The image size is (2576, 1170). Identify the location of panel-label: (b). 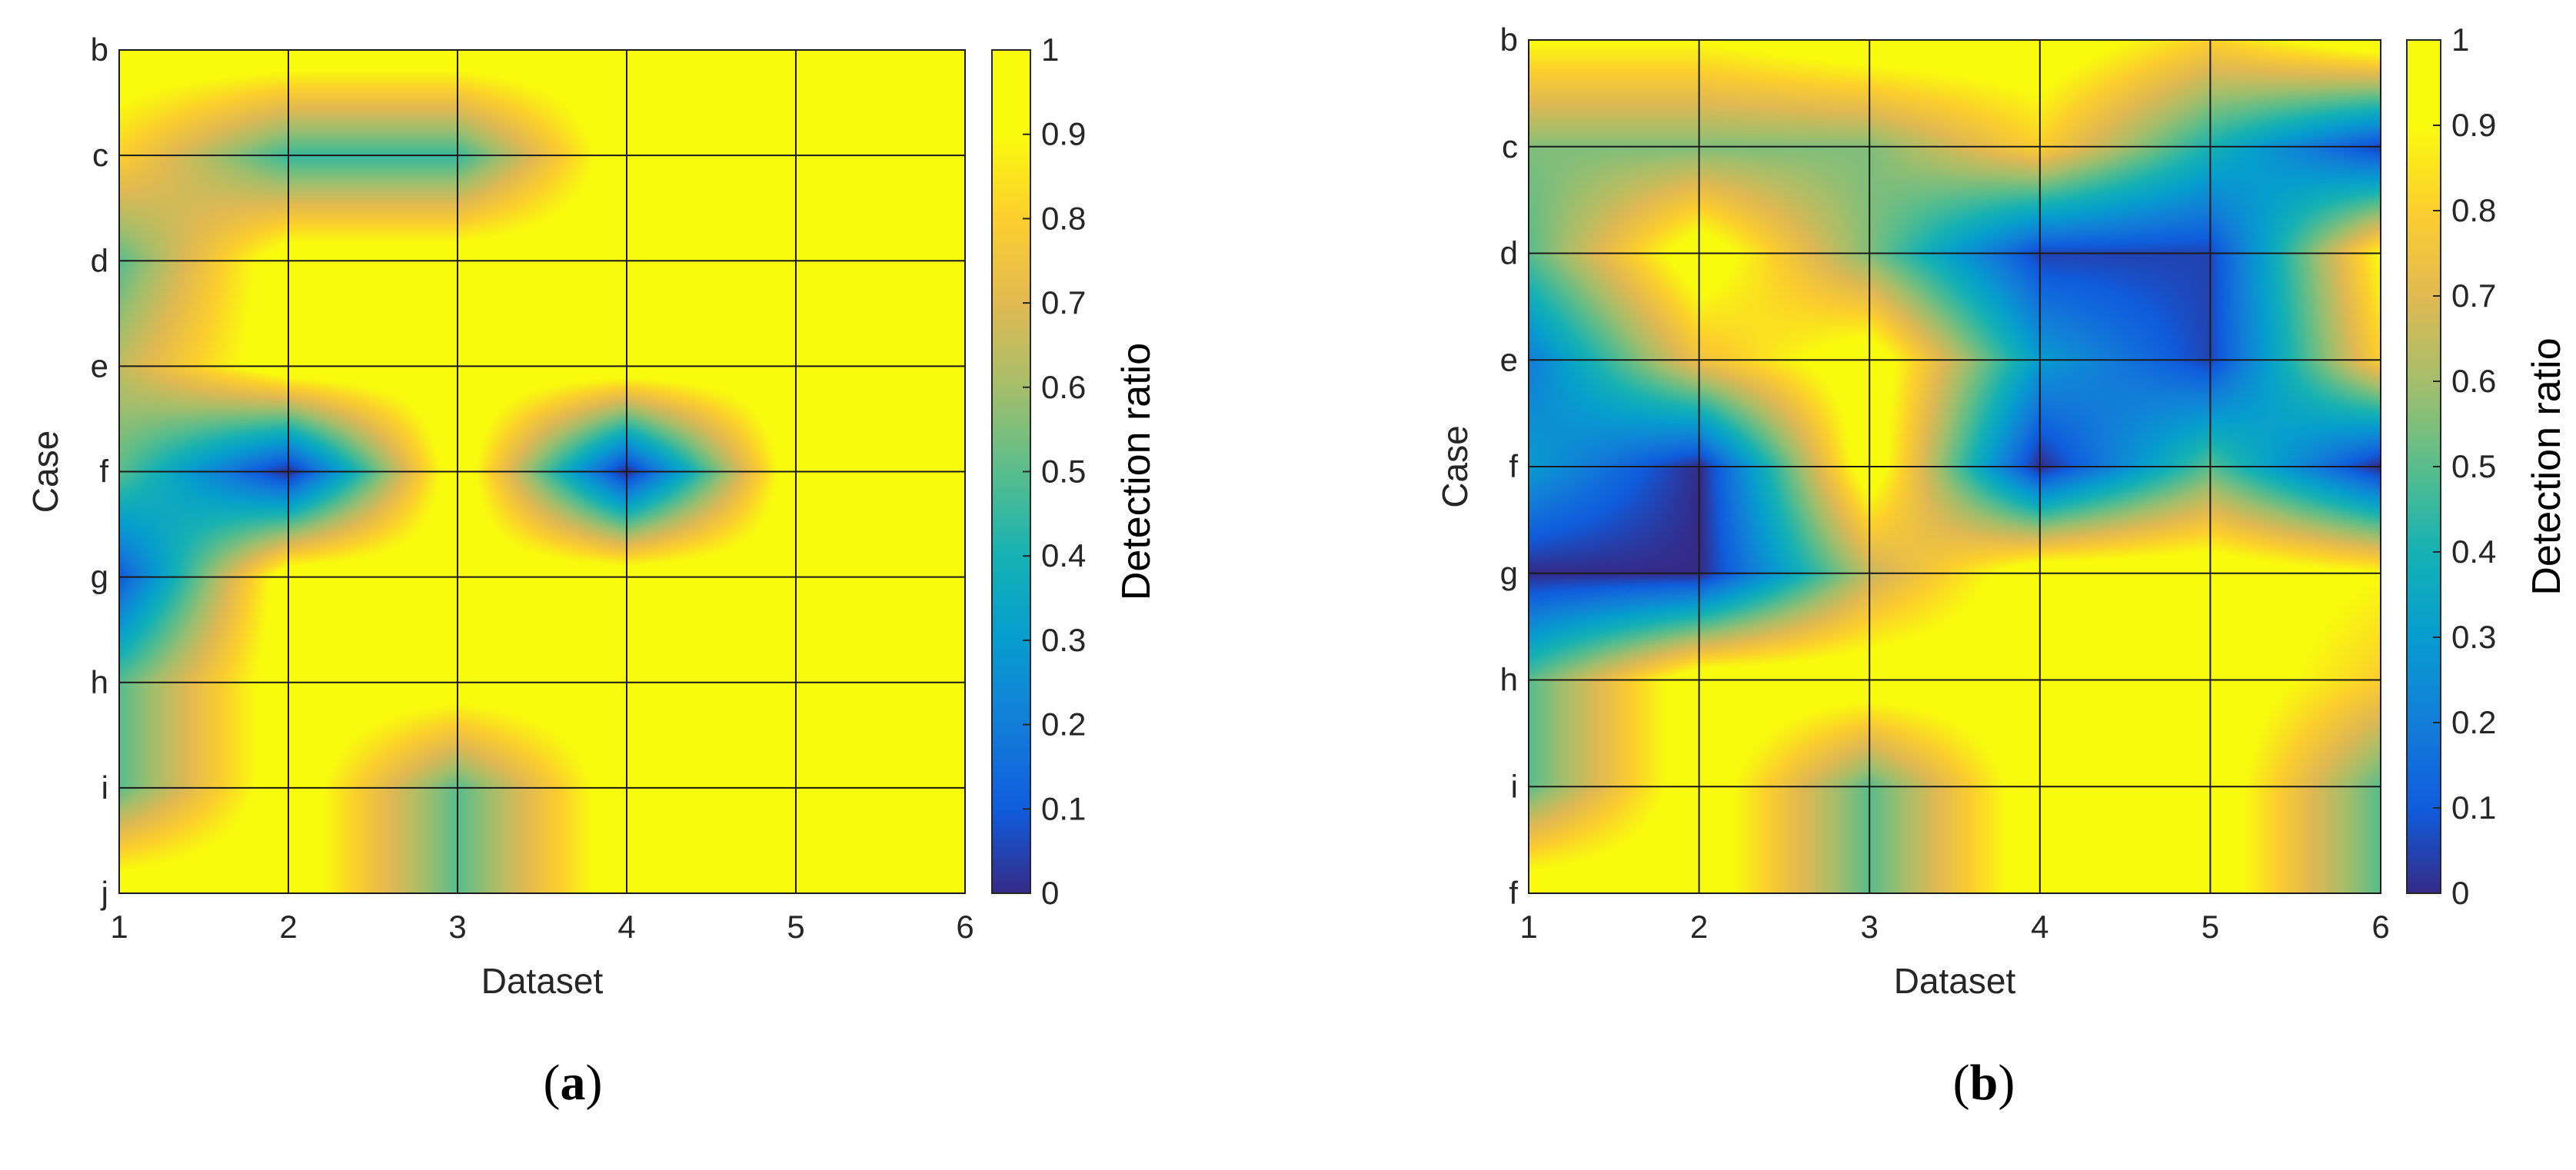
(1984, 1083).